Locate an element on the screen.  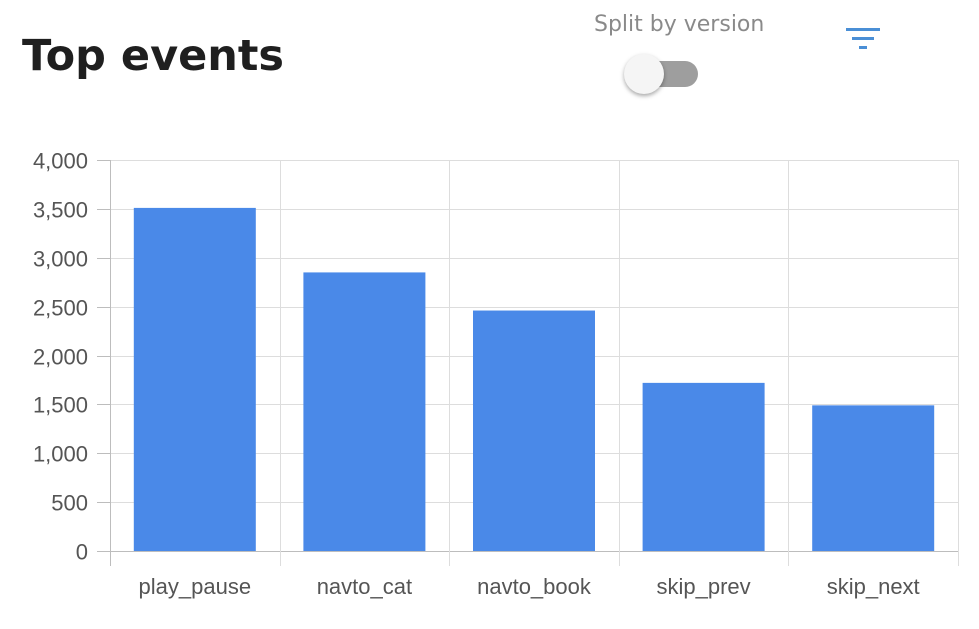
y-tick-label: 0 is located at coordinates (82, 552).